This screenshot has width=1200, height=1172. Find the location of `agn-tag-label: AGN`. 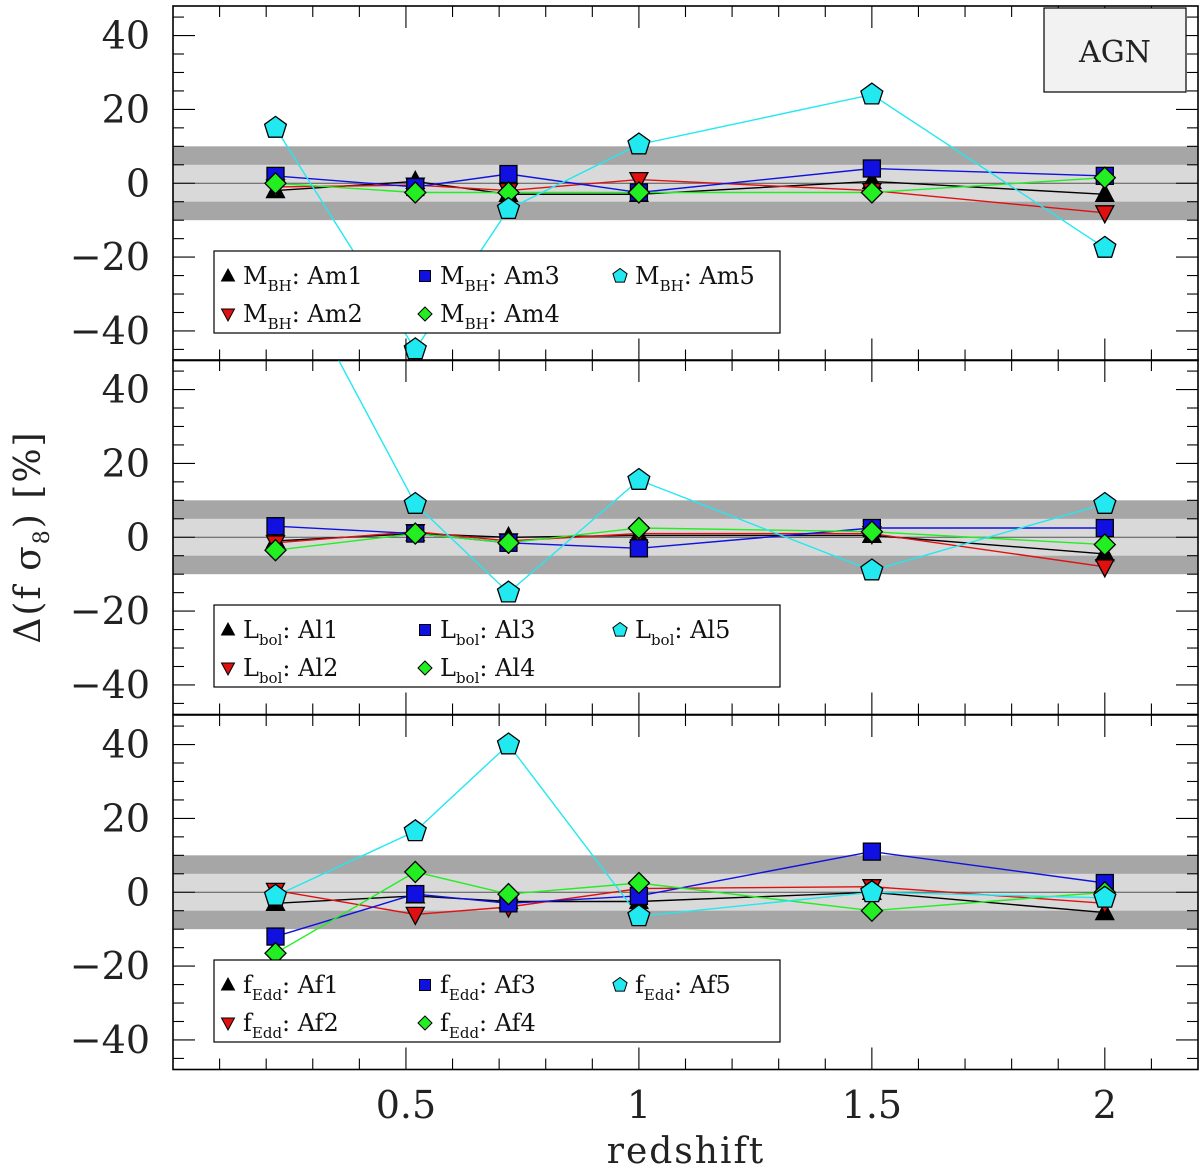

agn-tag-label: AGN is located at coordinates (1114, 52).